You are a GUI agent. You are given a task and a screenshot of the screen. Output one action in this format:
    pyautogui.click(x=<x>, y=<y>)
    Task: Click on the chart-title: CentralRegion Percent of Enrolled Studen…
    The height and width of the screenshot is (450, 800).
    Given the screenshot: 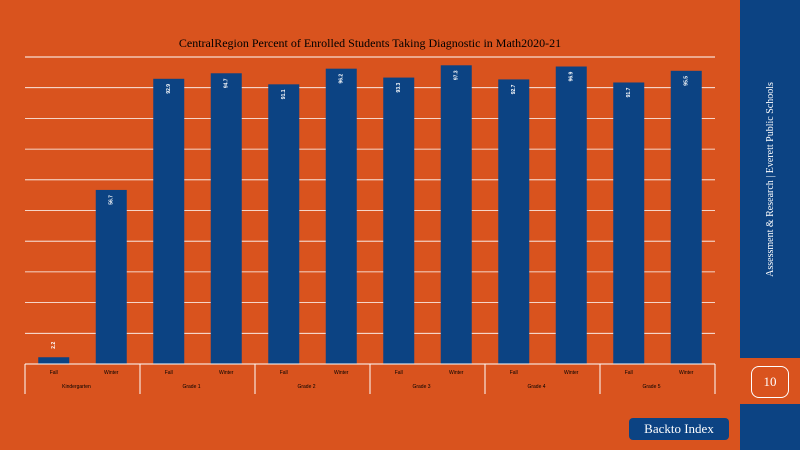 What is the action you would take?
    pyautogui.click(x=370, y=43)
    